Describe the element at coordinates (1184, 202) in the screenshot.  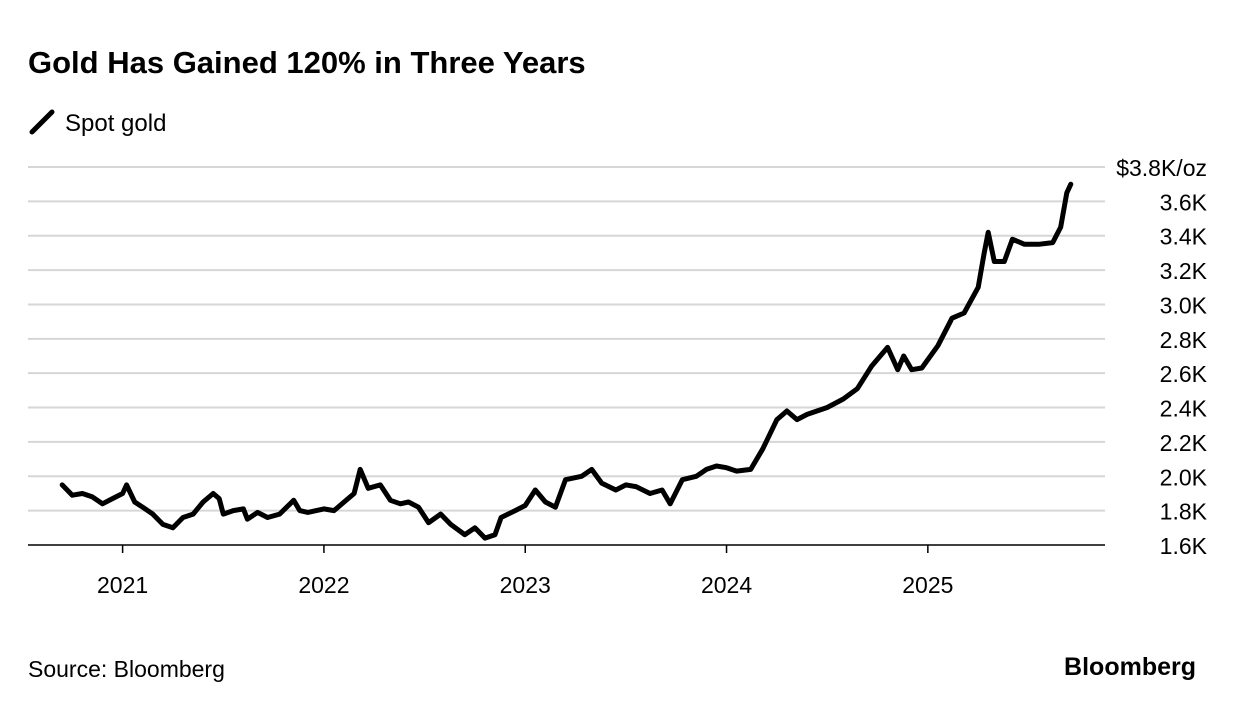
I see `y-tick-label: 3.6K` at that location.